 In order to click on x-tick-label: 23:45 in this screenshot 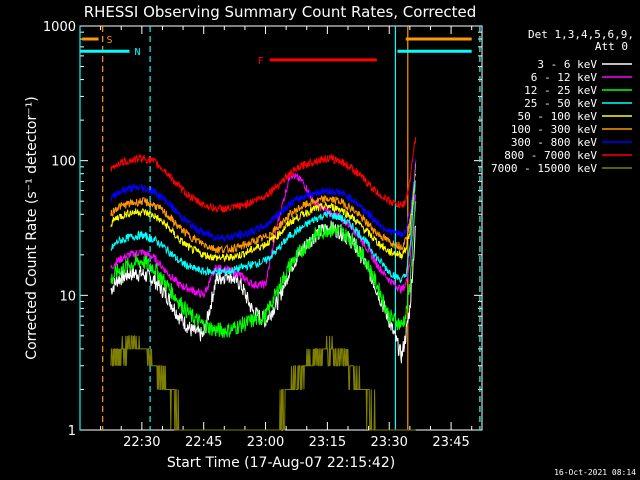, I will do `click(450, 442)`.